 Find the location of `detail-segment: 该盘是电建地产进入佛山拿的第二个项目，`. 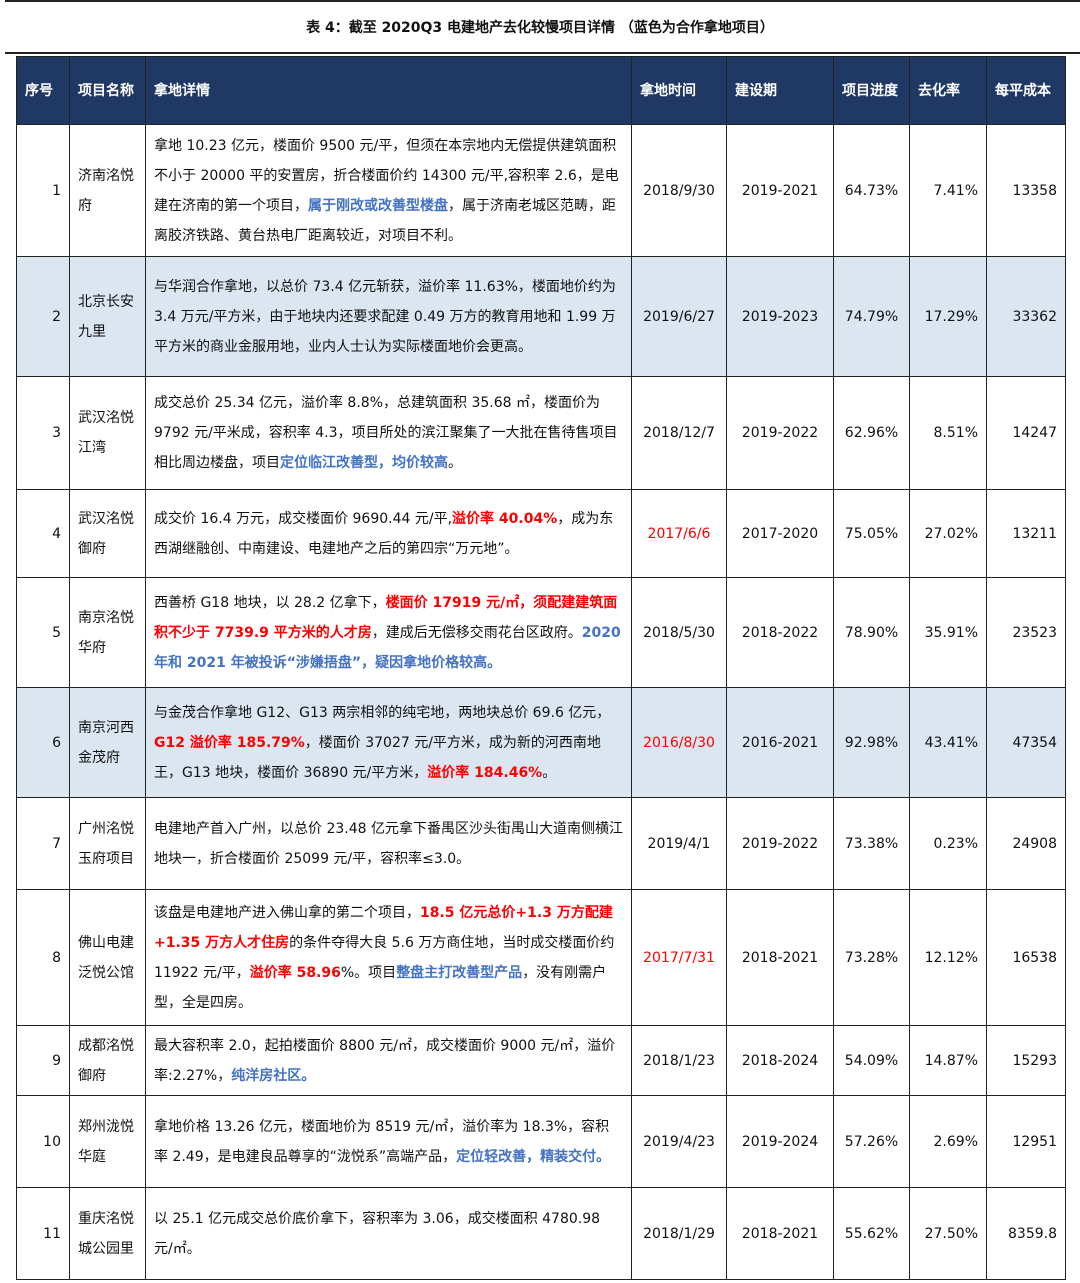

detail-segment: 该盘是电建地产进入佛山拿的第二个项目， is located at coordinates (287, 912).